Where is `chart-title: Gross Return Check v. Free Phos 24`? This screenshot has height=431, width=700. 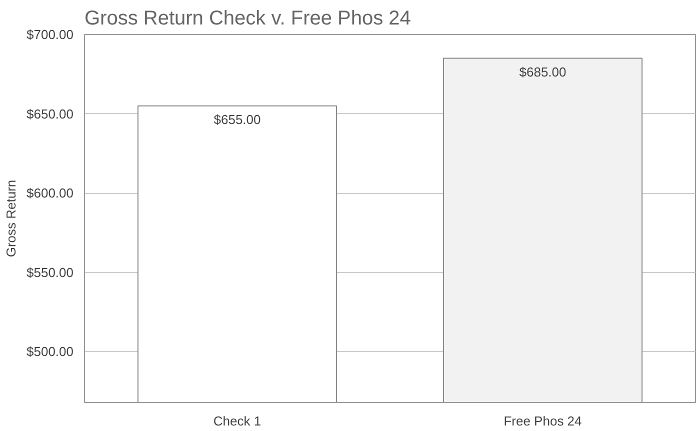
chart-title: Gross Return Check v. Free Phos 24 is located at coordinates (247, 19).